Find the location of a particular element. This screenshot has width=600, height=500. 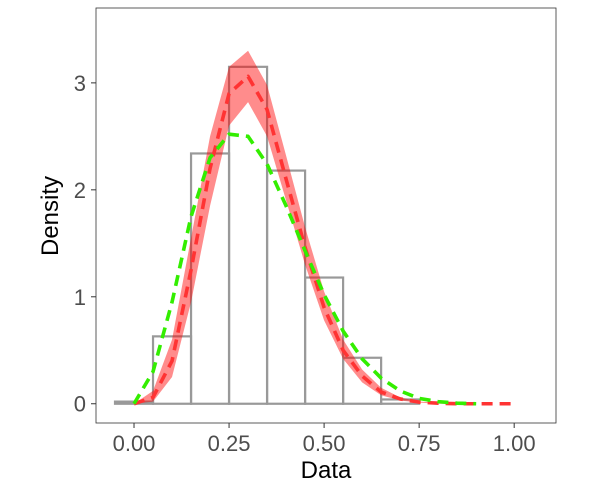

x-tick-label: 0.25 is located at coordinates (229, 443).